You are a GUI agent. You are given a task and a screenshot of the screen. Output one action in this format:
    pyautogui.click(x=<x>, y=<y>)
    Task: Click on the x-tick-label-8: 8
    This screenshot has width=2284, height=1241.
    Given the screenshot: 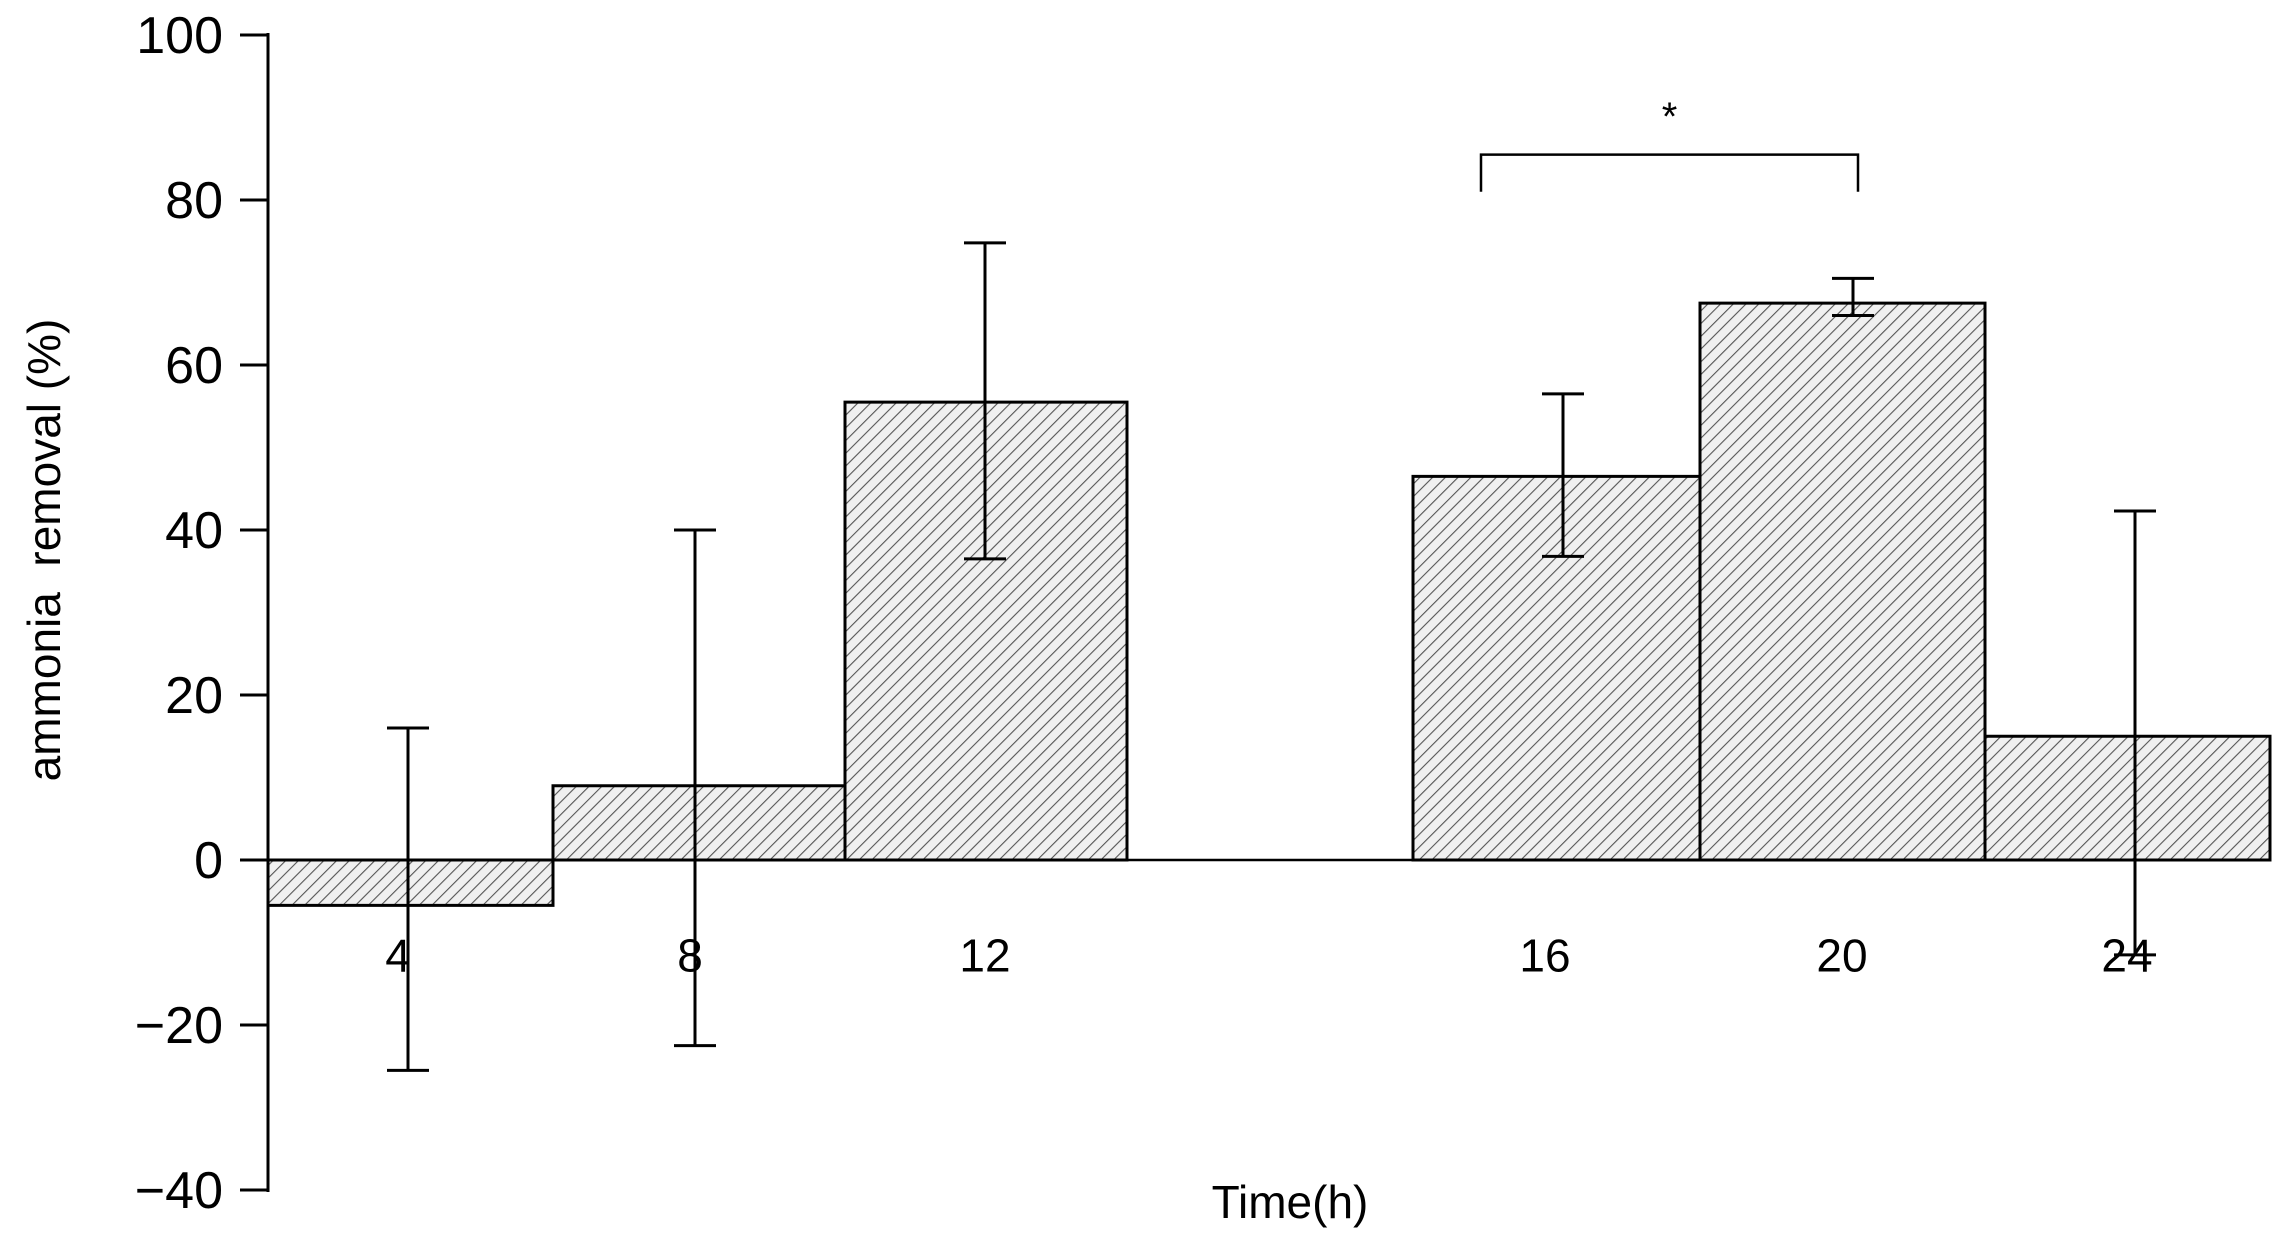 What is the action you would take?
    pyautogui.click(x=690, y=955)
    